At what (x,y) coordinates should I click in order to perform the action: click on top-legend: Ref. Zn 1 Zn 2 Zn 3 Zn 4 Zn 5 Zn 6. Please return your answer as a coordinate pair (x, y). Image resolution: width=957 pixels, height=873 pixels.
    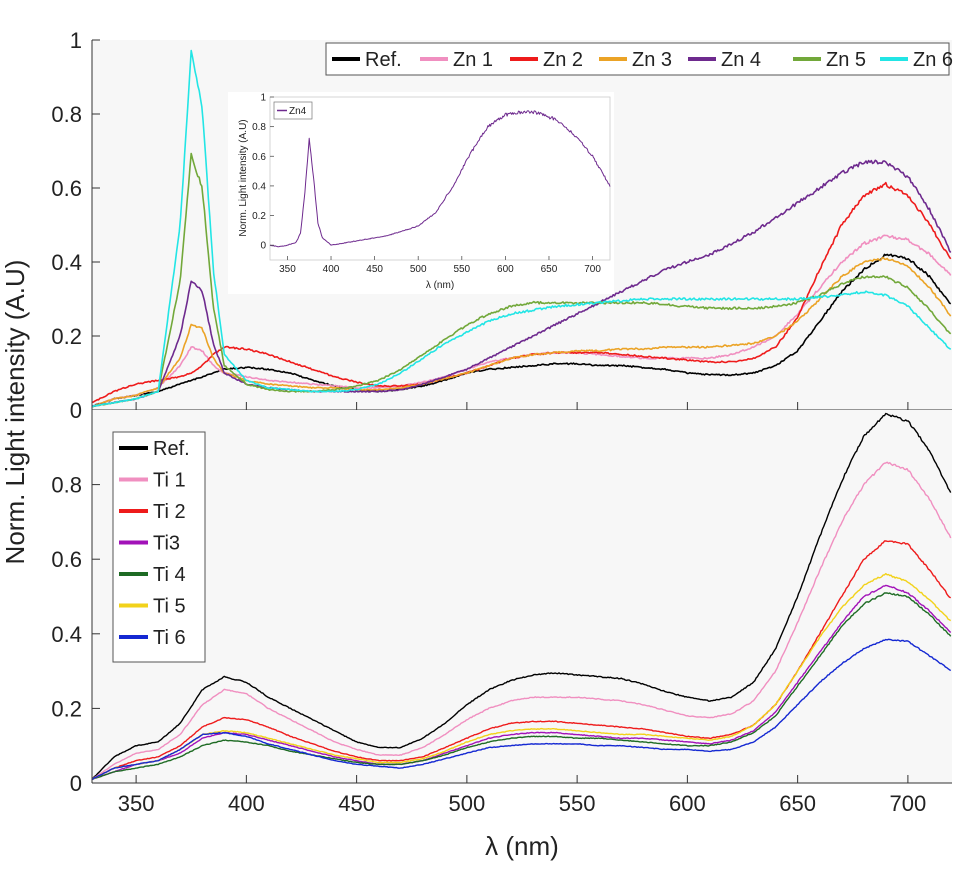
    Looking at the image, I should click on (639, 59).